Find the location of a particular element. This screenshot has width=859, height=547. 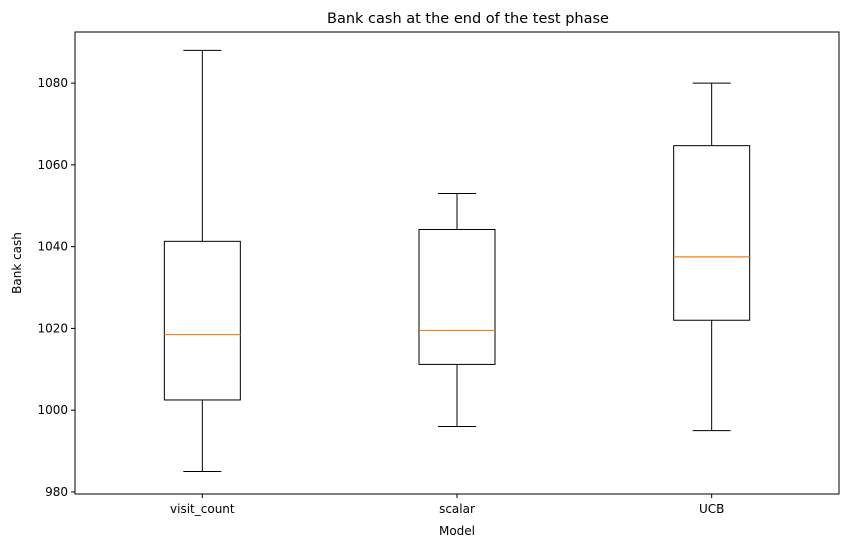

y-axis-label: Bank cash is located at coordinates (17, 263).